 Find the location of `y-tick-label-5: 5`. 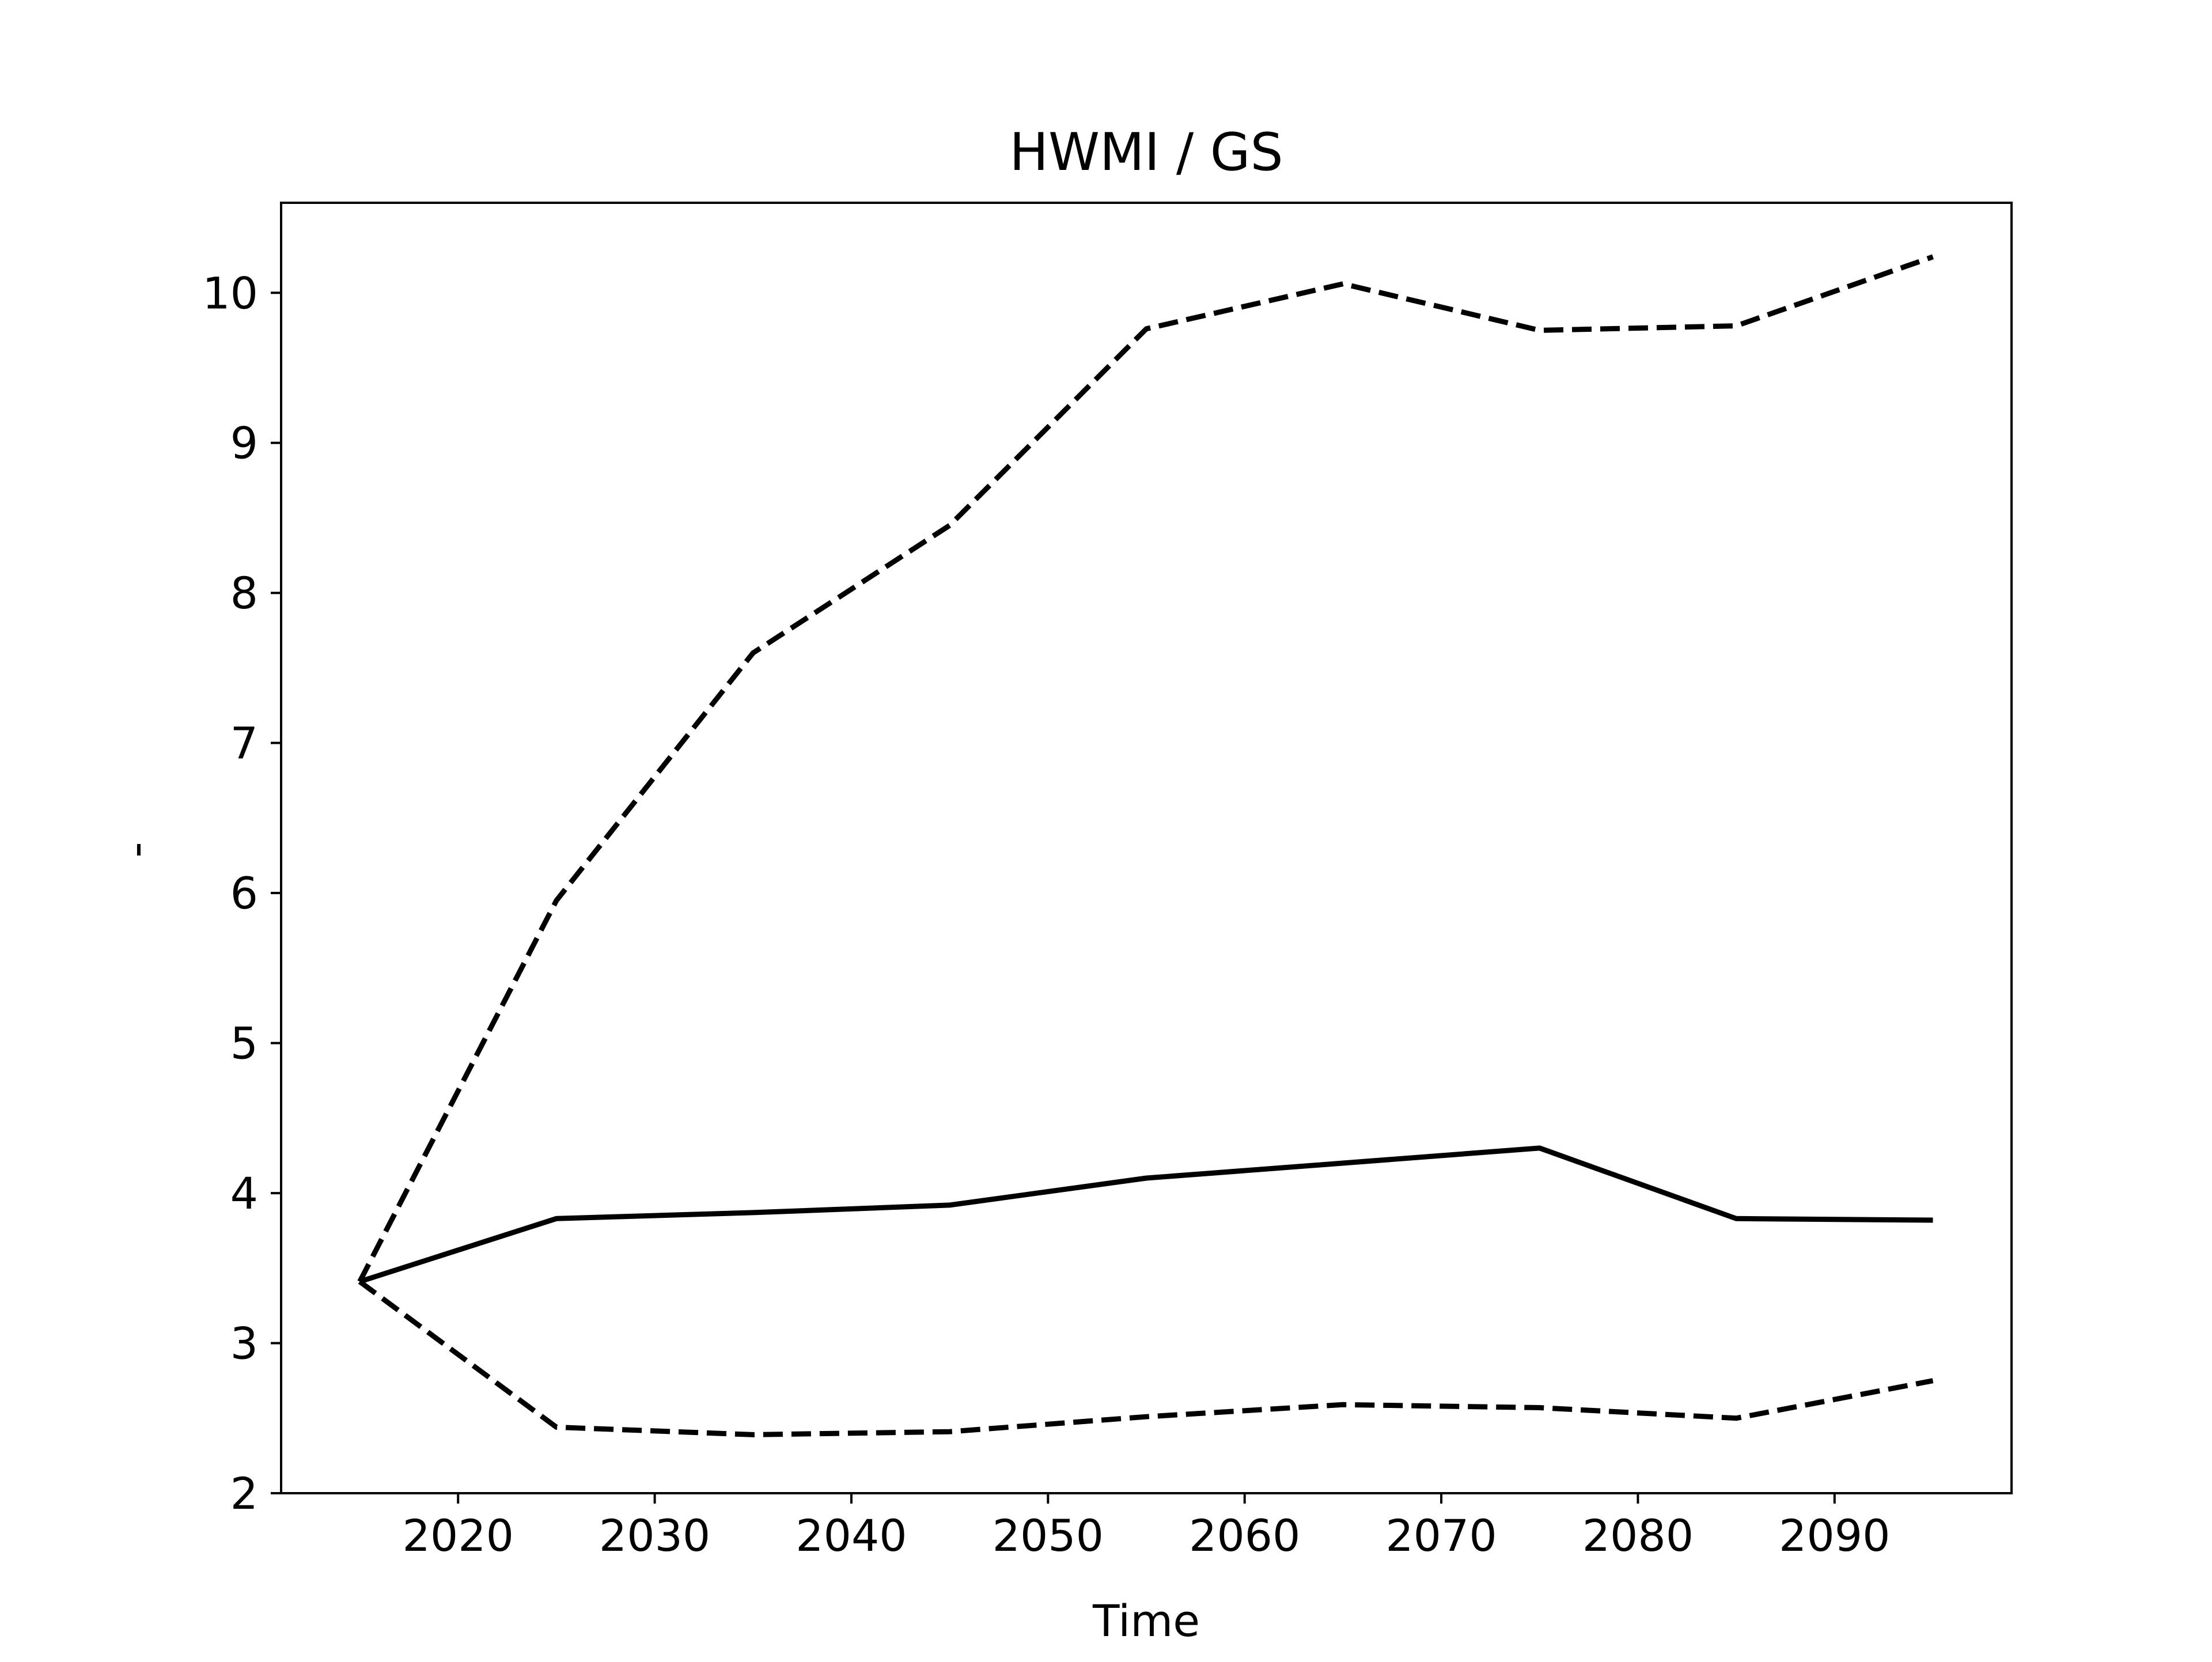

y-tick-label-5: 5 is located at coordinates (244, 1043).